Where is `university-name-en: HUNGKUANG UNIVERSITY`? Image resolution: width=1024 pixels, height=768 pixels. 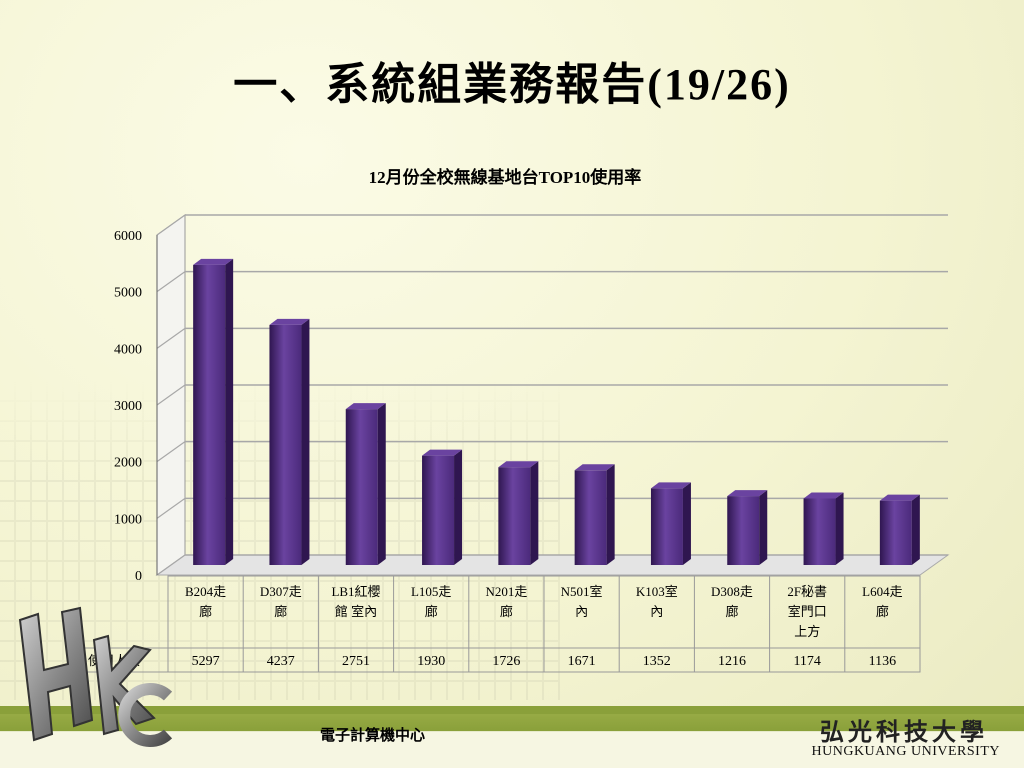
university-name-en: HUNGKUANG UNIVERSITY is located at coordinates (905, 751).